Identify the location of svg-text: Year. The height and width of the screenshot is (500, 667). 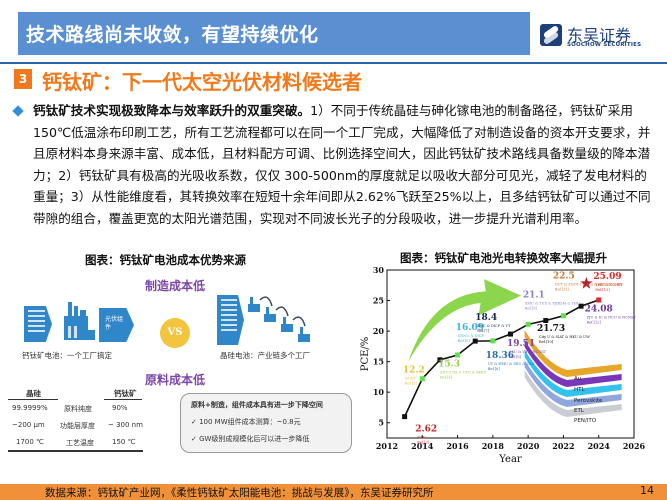
(510, 459).